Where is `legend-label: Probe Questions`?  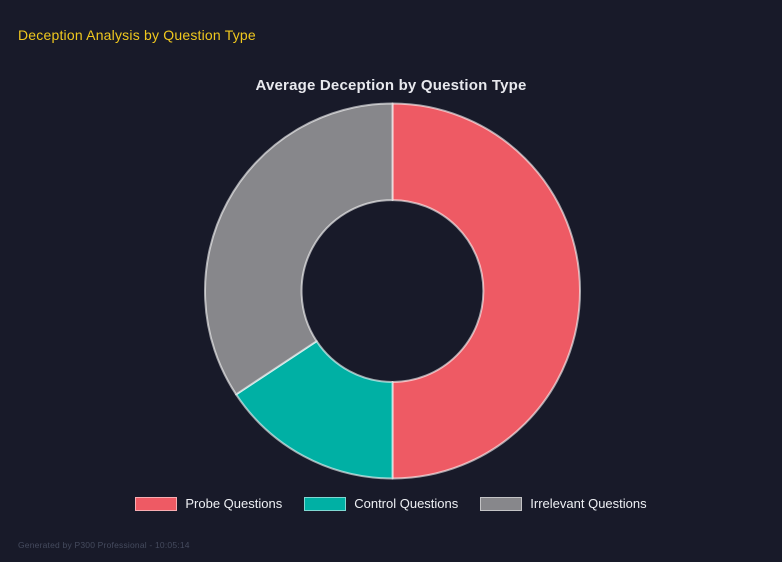 legend-label: Probe Questions is located at coordinates (234, 503).